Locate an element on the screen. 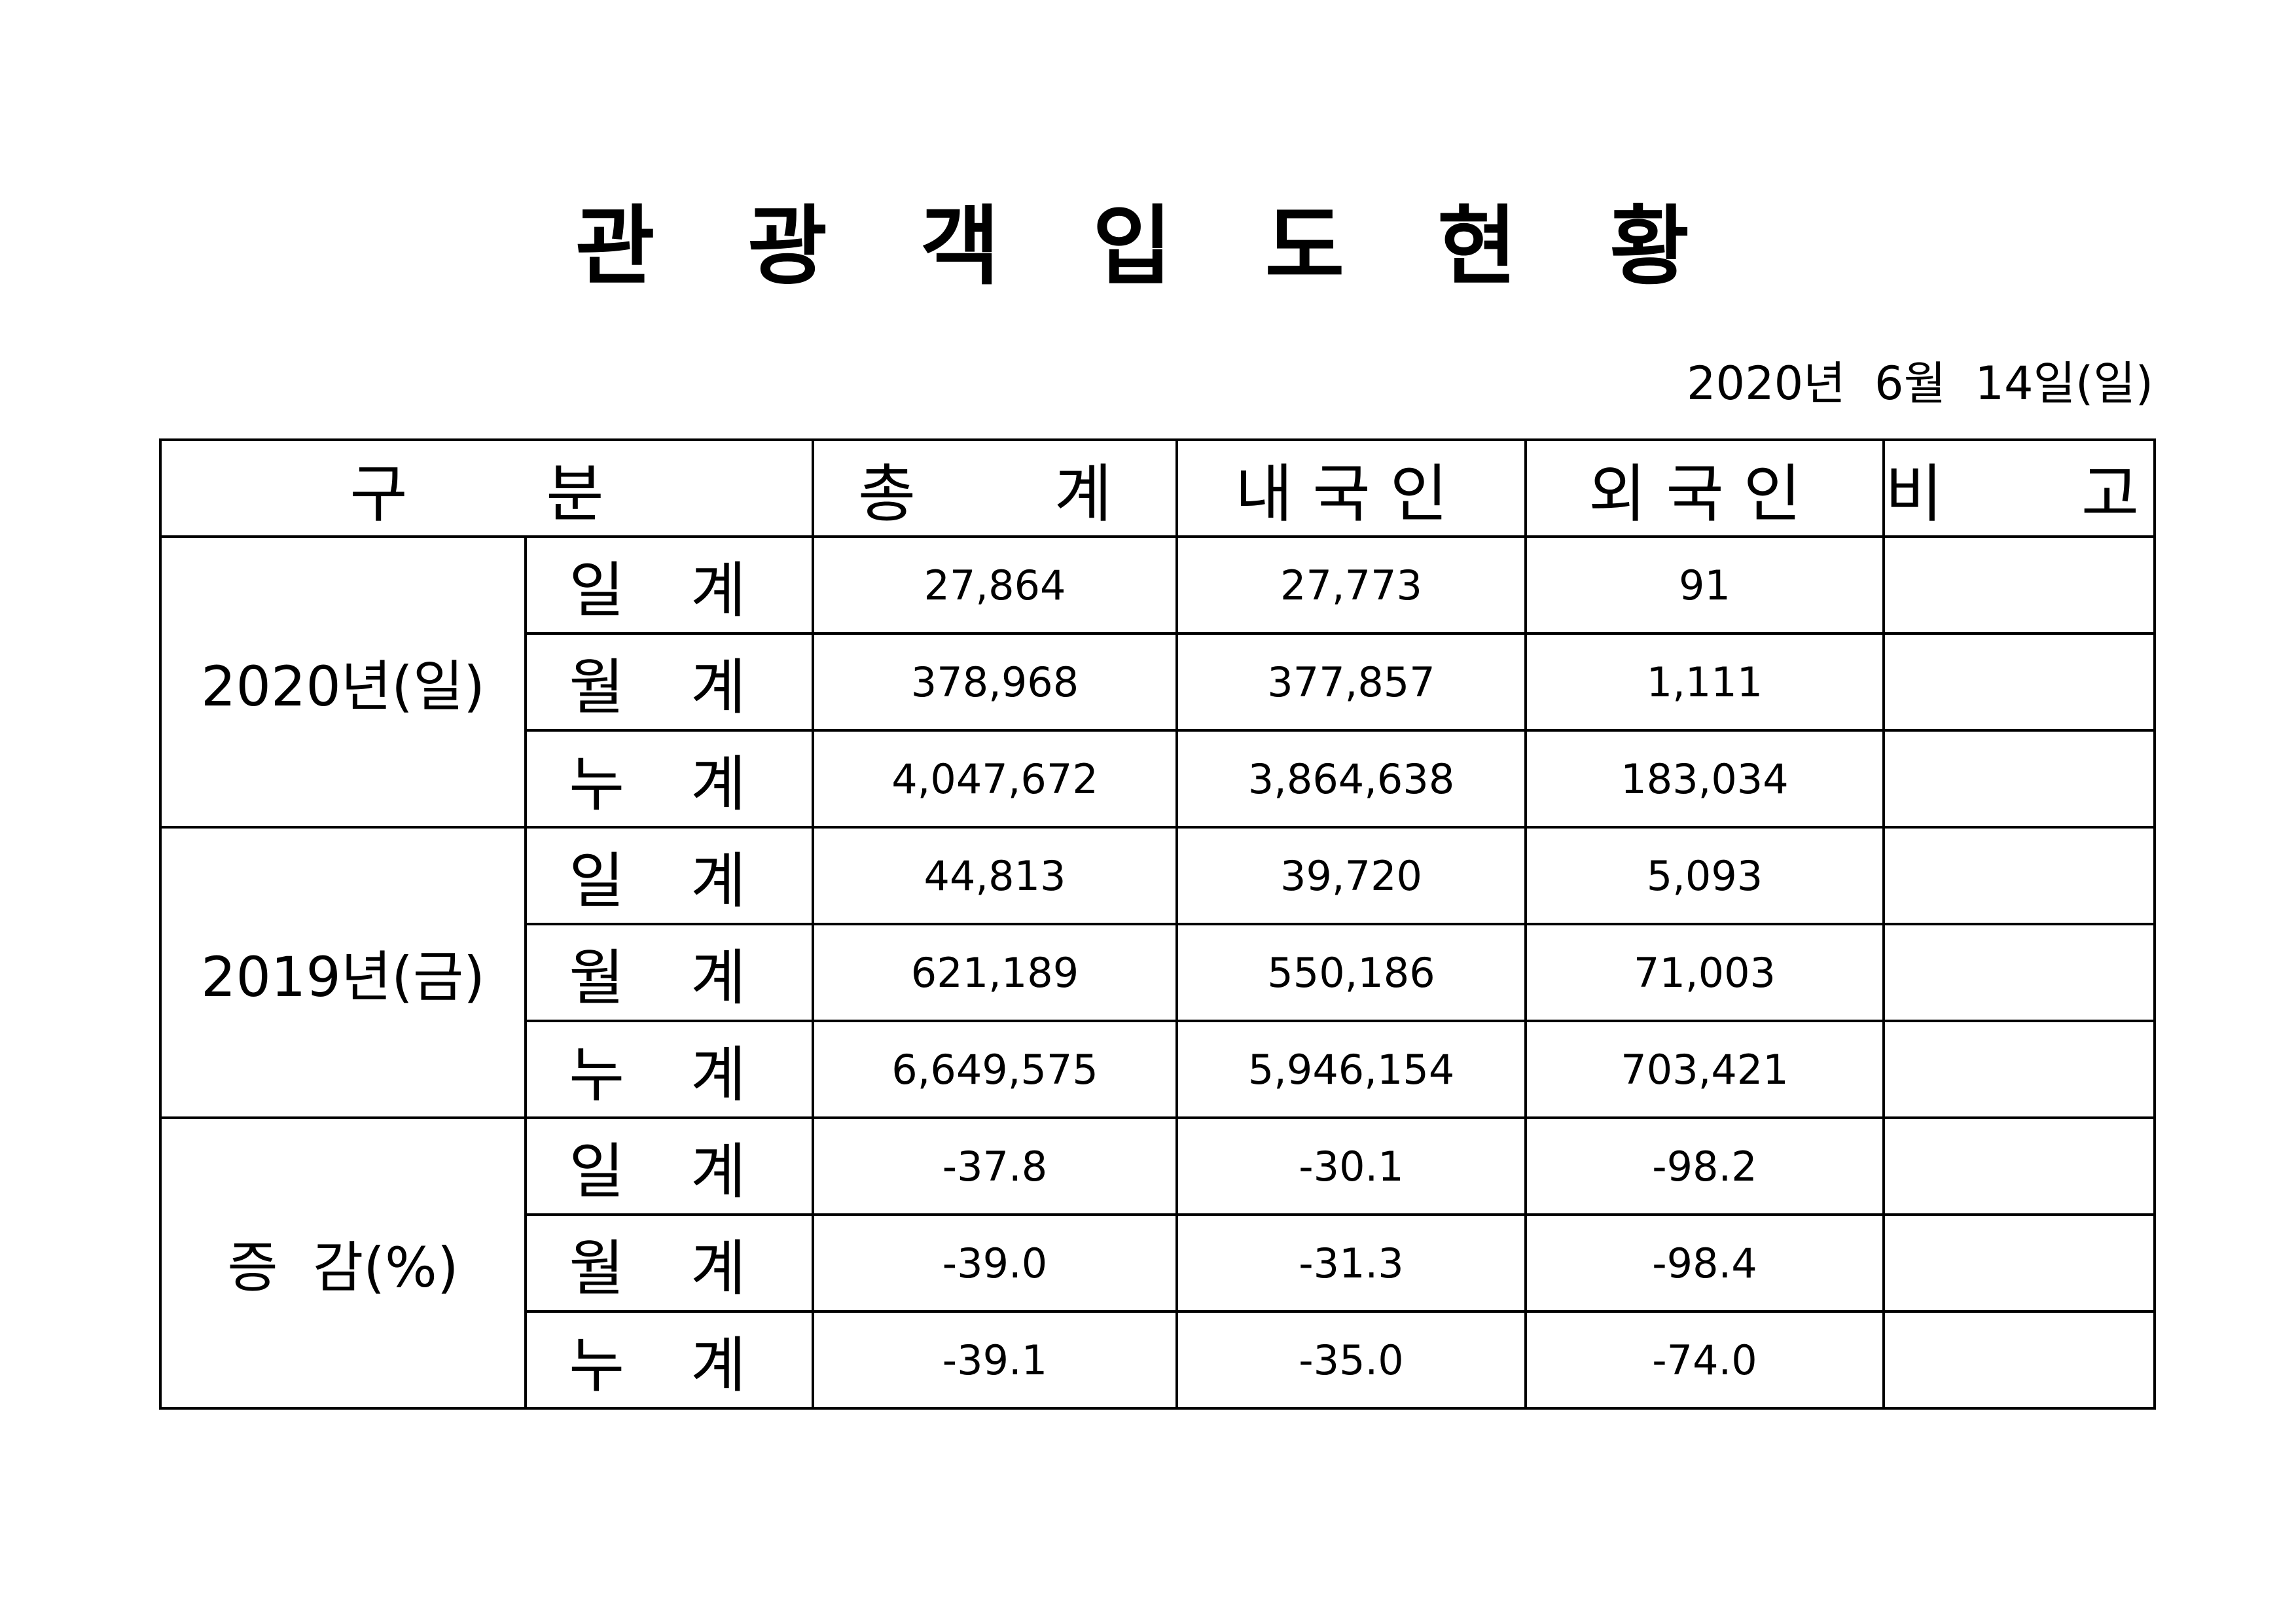  group-label: 2020년(일) is located at coordinates (343, 682).